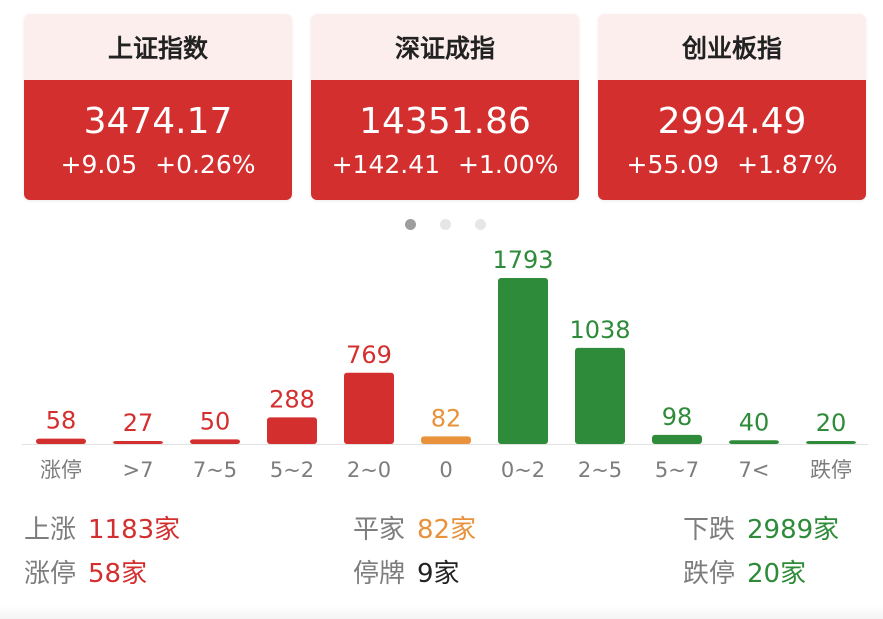 Image resolution: width=883 pixels, height=619 pixels. I want to click on bar-value-label: 40, so click(754, 422).